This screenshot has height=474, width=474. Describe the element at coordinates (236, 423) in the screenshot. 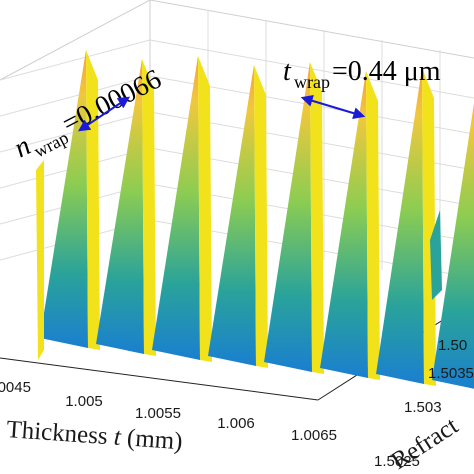

I see `x-tick-label: 1.006` at that location.